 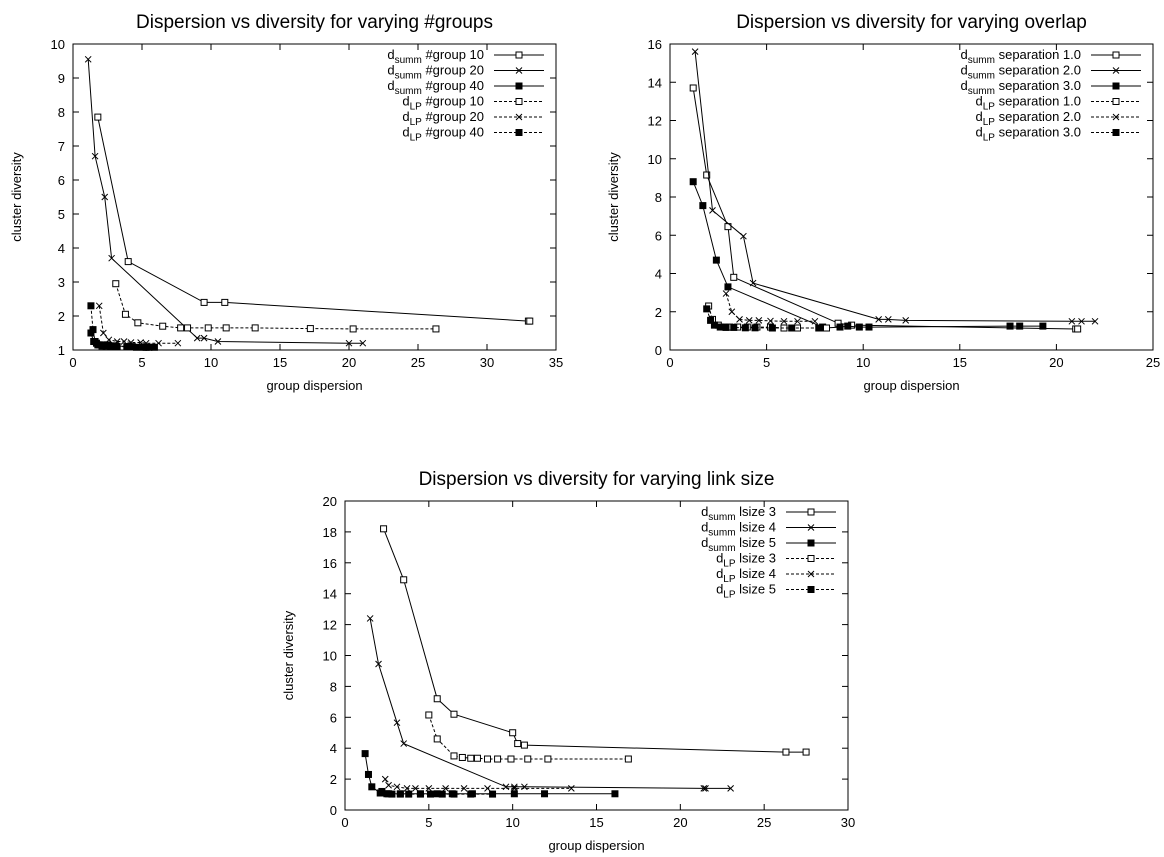 I want to click on legend-item: dLP lsize 3, so click(x=776, y=560).